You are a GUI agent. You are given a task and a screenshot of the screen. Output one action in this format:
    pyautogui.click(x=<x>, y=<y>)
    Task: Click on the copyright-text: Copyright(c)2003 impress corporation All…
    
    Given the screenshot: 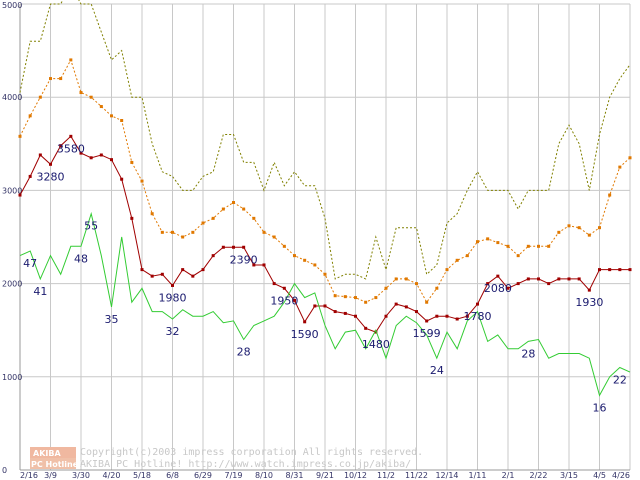 What is the action you would take?
    pyautogui.click(x=251, y=452)
    